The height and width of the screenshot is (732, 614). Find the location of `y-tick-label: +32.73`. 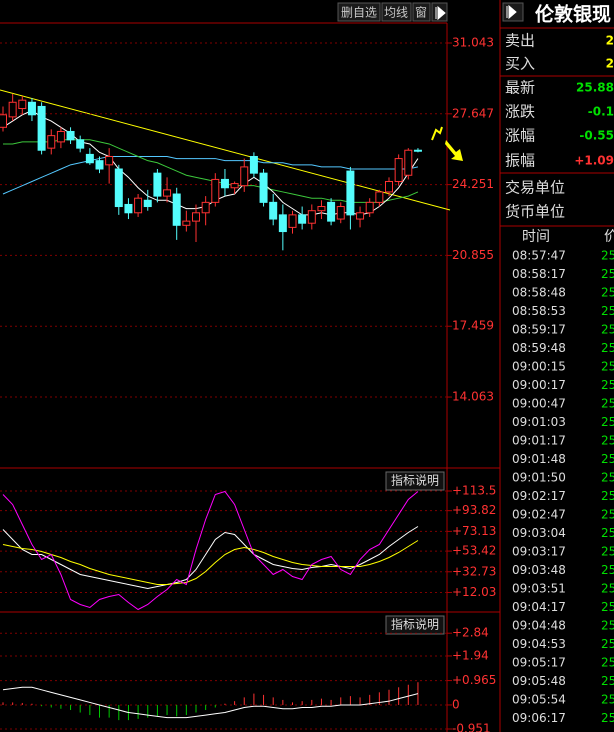

y-tick-label: +32.73 is located at coordinates (474, 571).